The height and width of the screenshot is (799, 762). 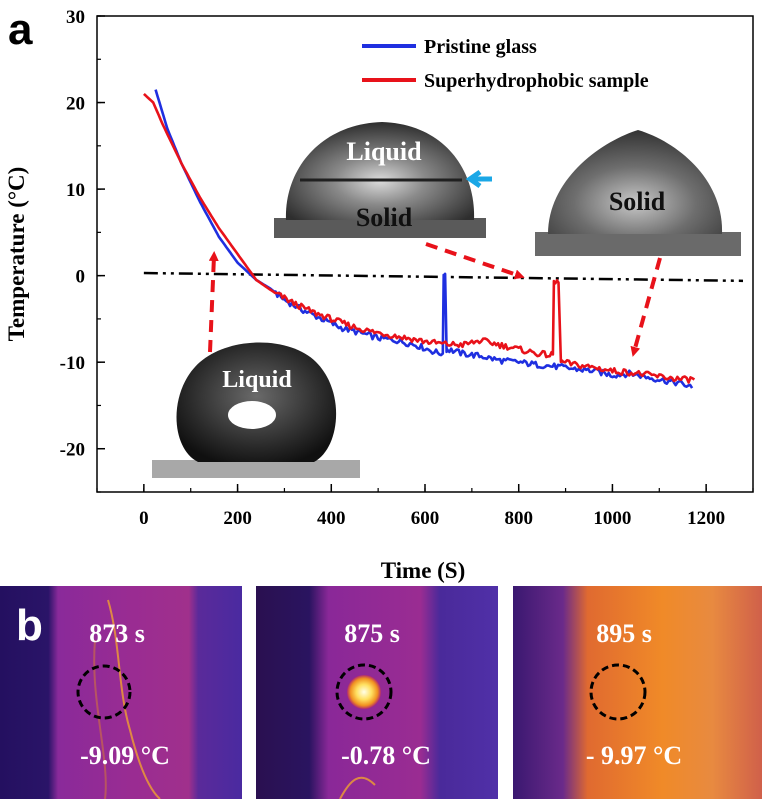 I want to click on inset-freezing-liquid-label: Liquid, so click(x=384, y=151).